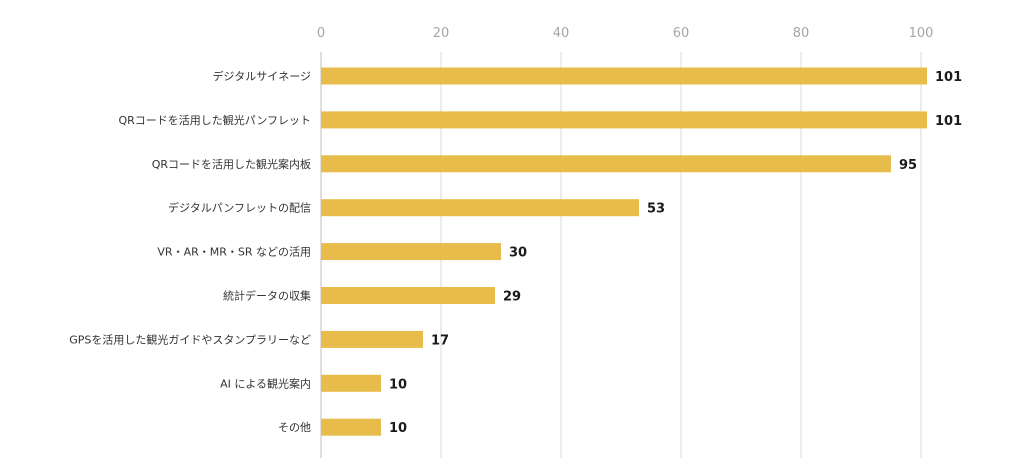 The image size is (1024, 464). What do you see at coordinates (681, 33) in the screenshot?
I see `x-tick-label-60: 60` at bounding box center [681, 33].